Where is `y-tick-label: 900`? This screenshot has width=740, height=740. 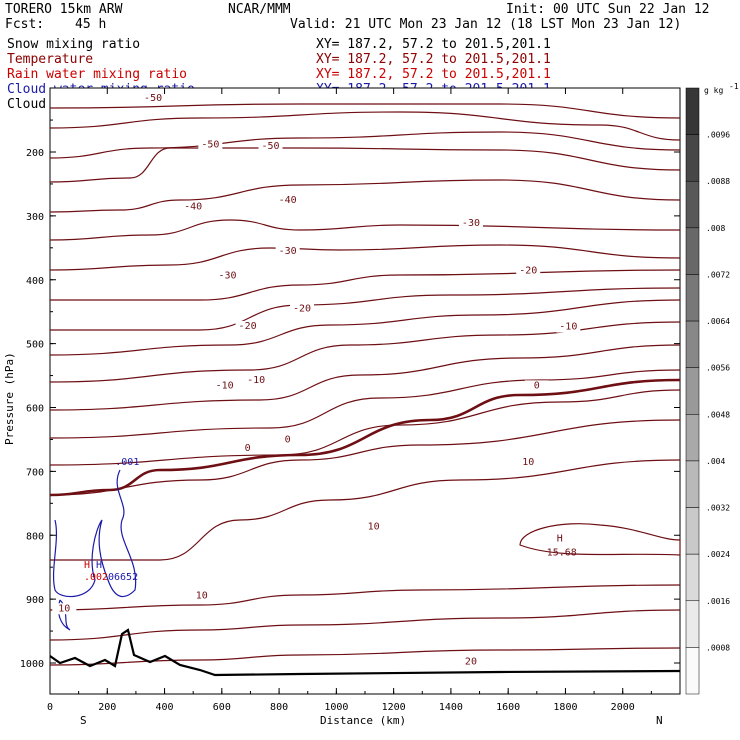
y-tick-label: 900 is located at coordinates (35, 600).